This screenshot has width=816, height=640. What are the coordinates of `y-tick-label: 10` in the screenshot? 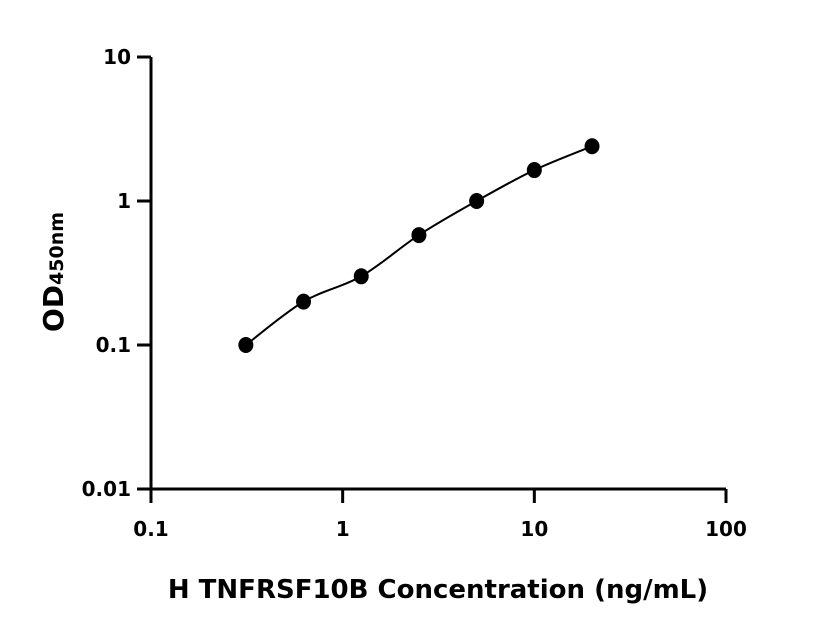 It's located at (117, 57).